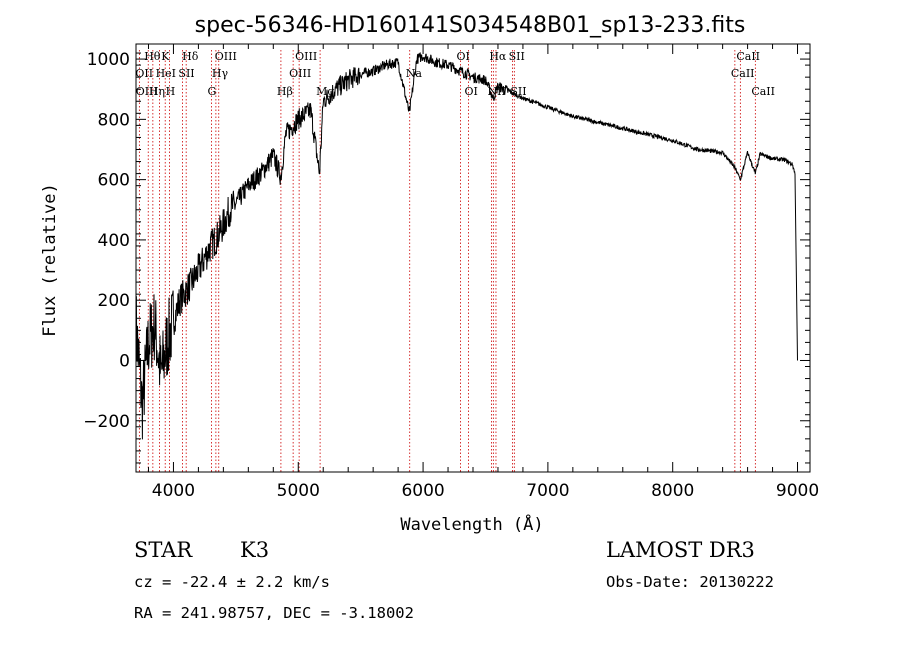 Image resolution: width=900 pixels, height=649 pixels. Describe the element at coordinates (298, 491) in the screenshot. I see `x-tick-label: 5000` at that location.